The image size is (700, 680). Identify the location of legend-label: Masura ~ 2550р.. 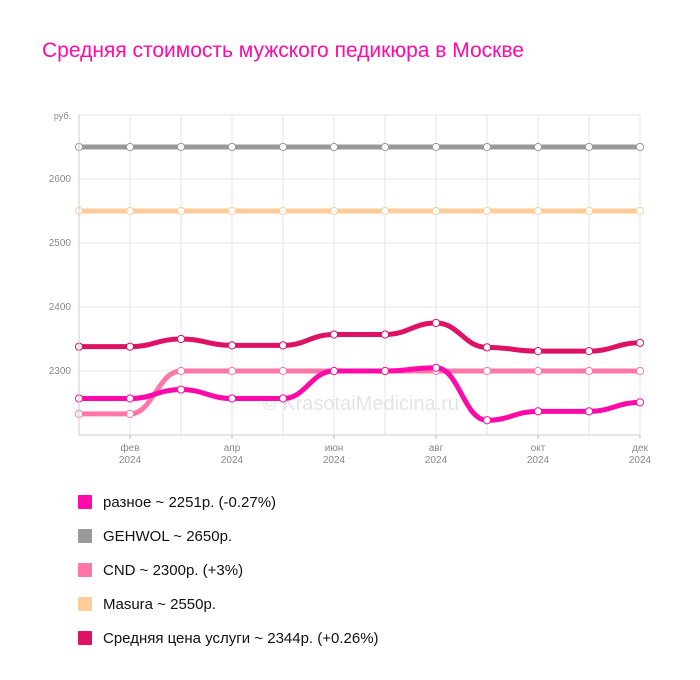
(159, 604).